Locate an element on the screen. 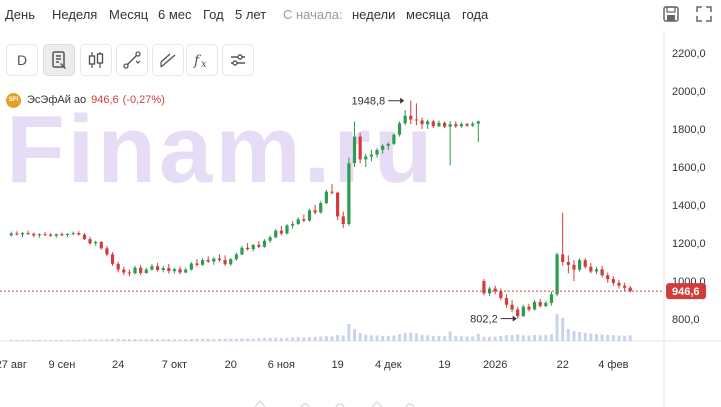 The image size is (721, 407). toolbar-tools-button is located at coordinates (59, 60).